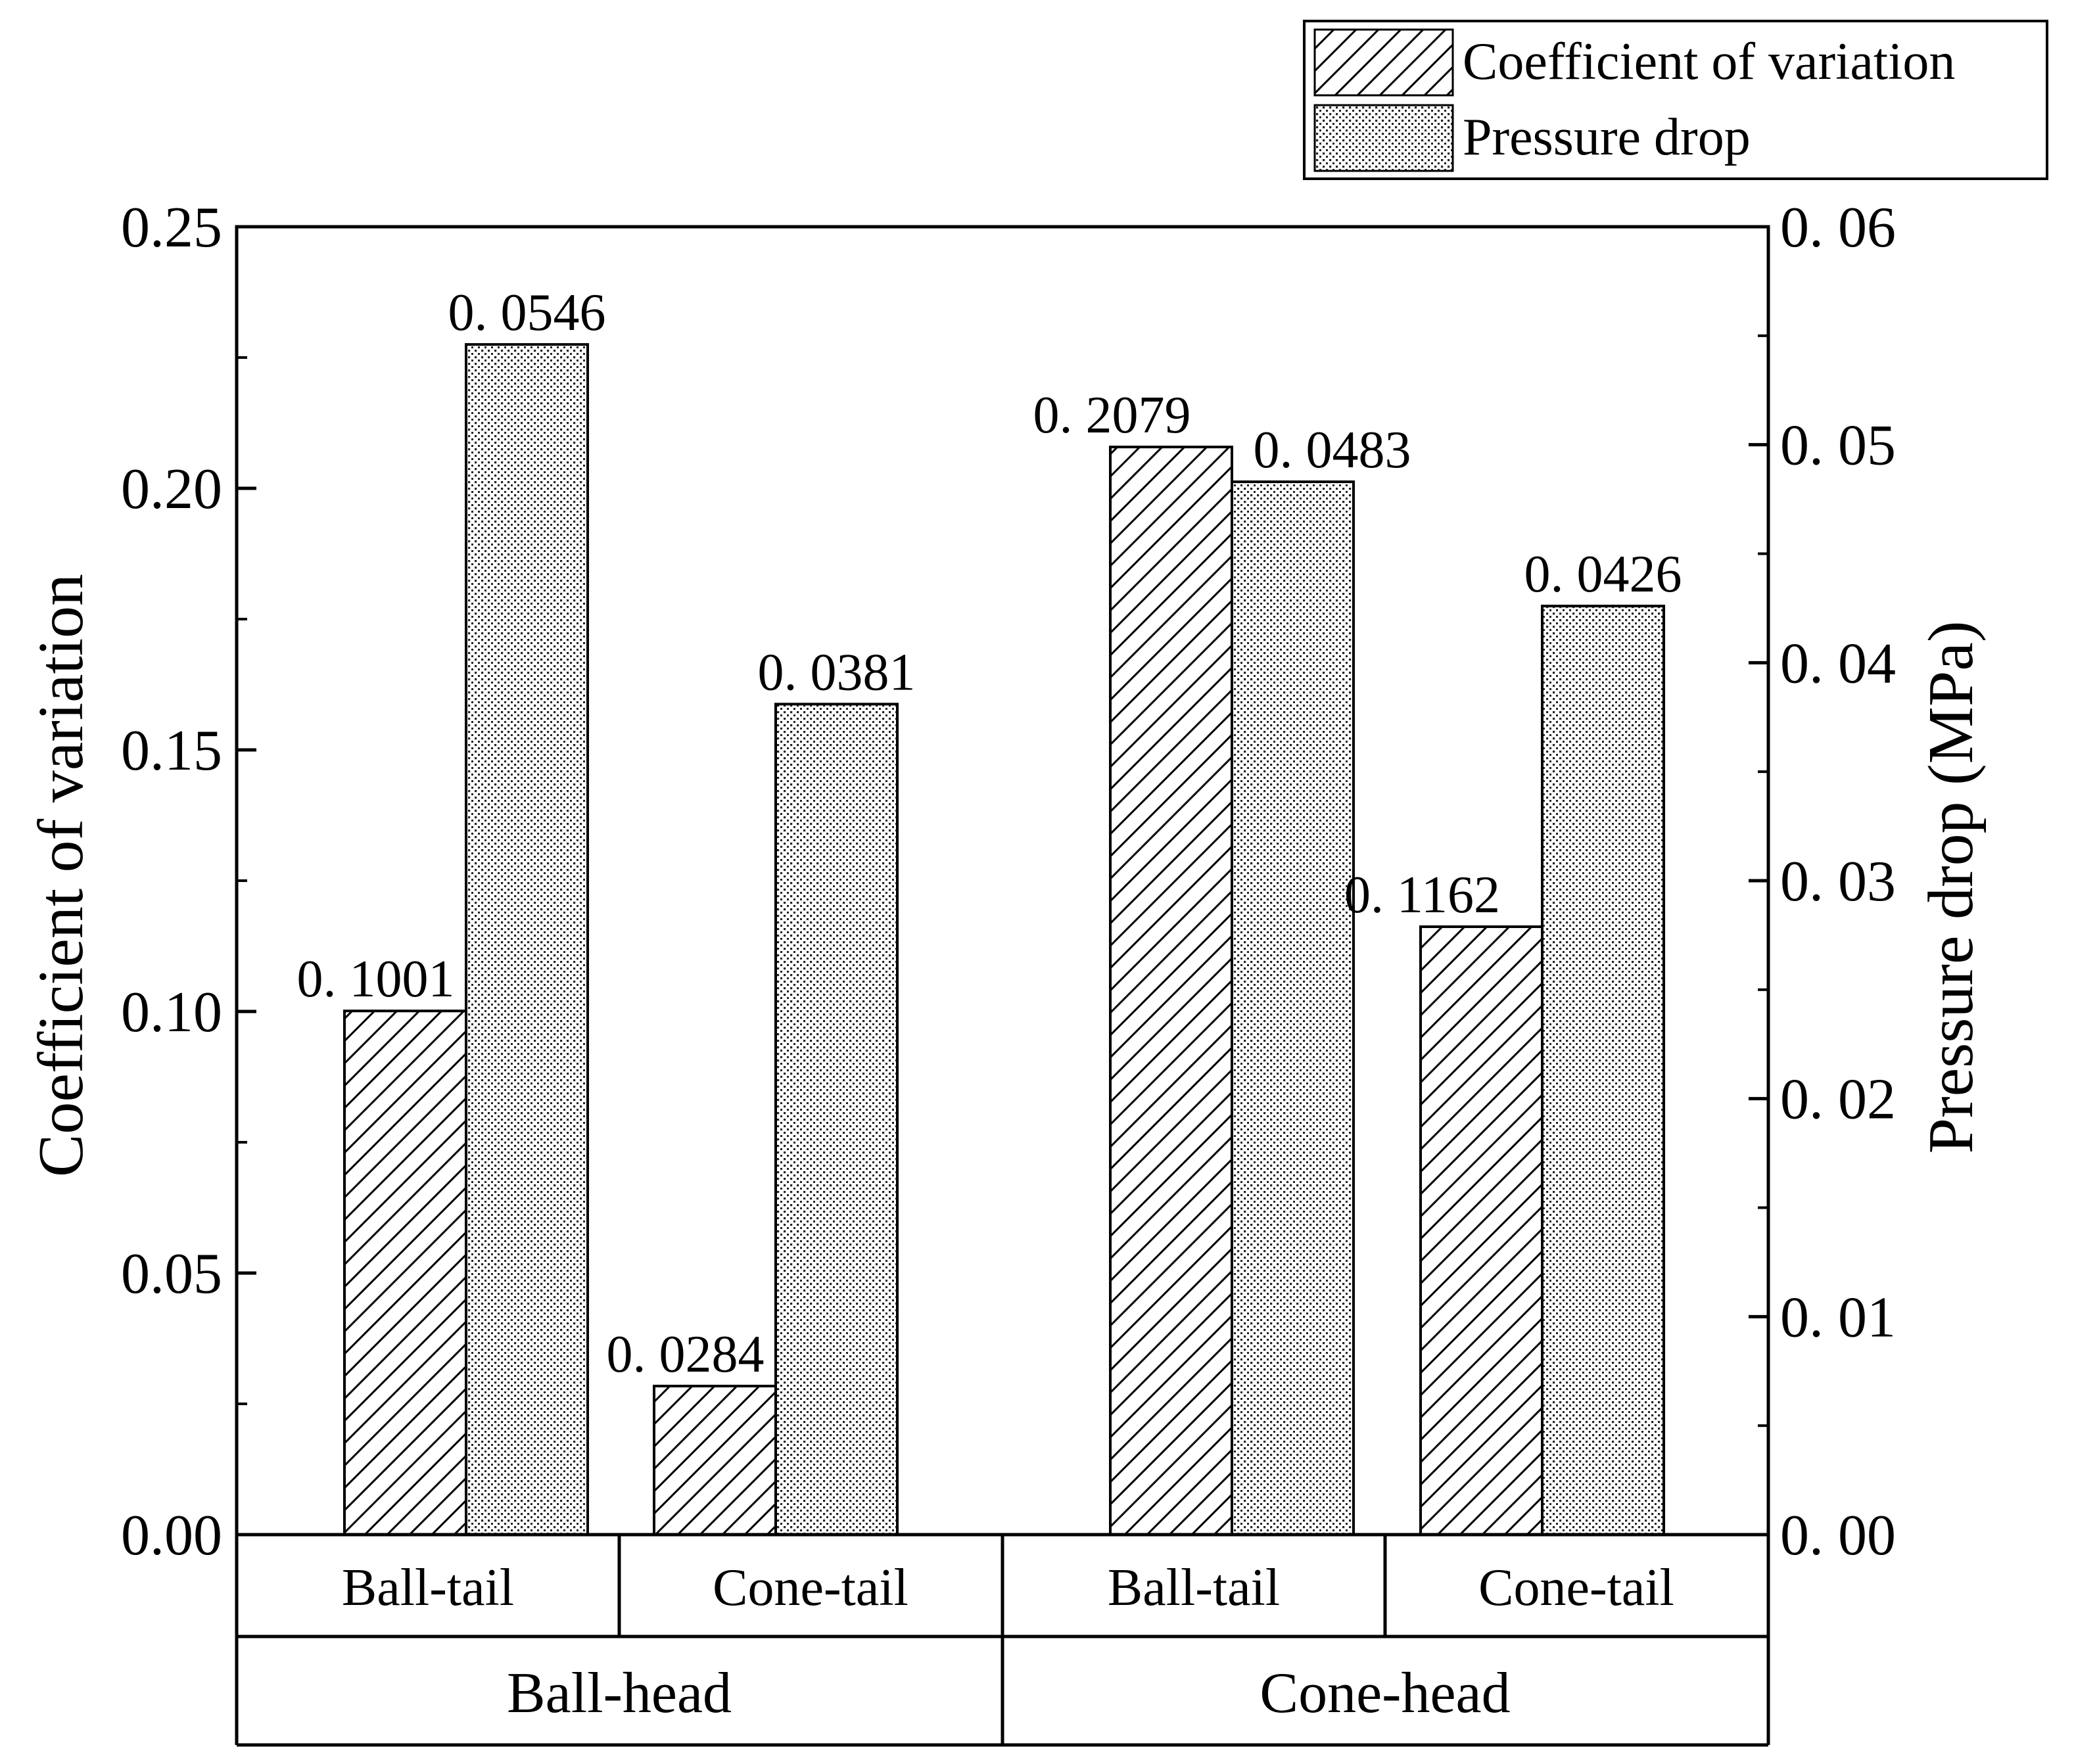  Describe the element at coordinates (376, 979) in the screenshot. I see `data-label-coefficient-0: 0. 1001` at that location.